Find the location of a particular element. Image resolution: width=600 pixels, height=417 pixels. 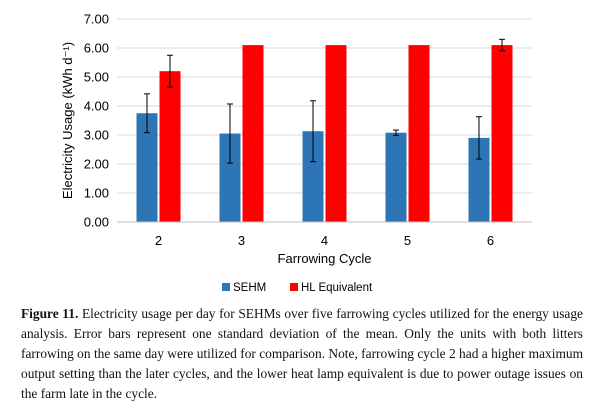

x-tick-label: 5 is located at coordinates (407, 240).